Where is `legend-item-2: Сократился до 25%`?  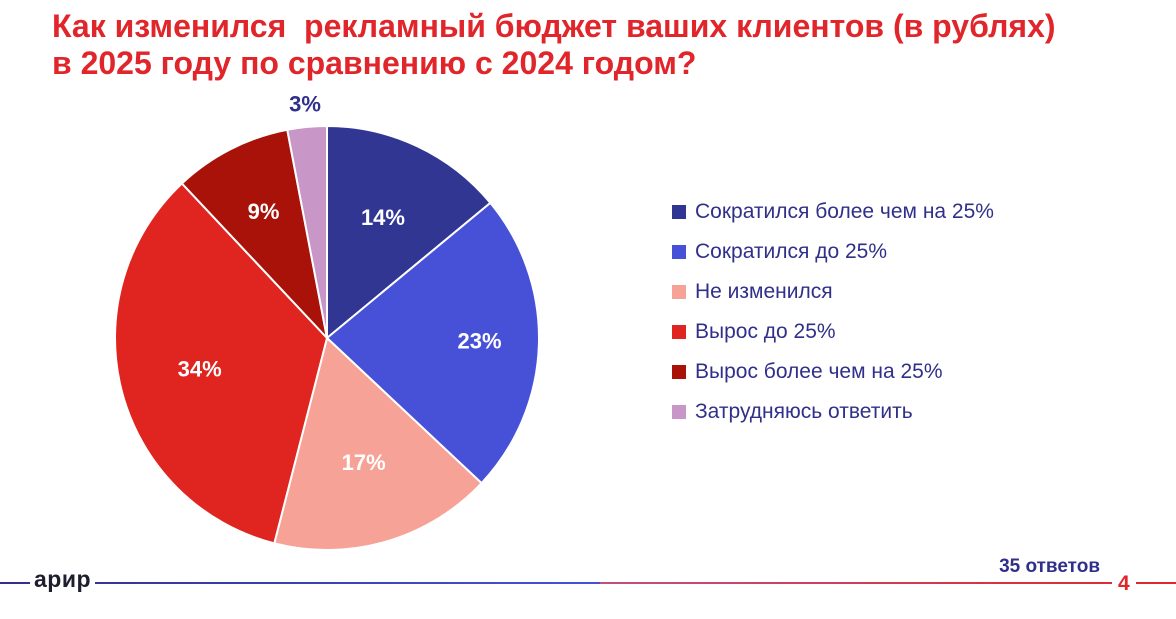 legend-item-2: Сократился до 25% is located at coordinates (833, 252).